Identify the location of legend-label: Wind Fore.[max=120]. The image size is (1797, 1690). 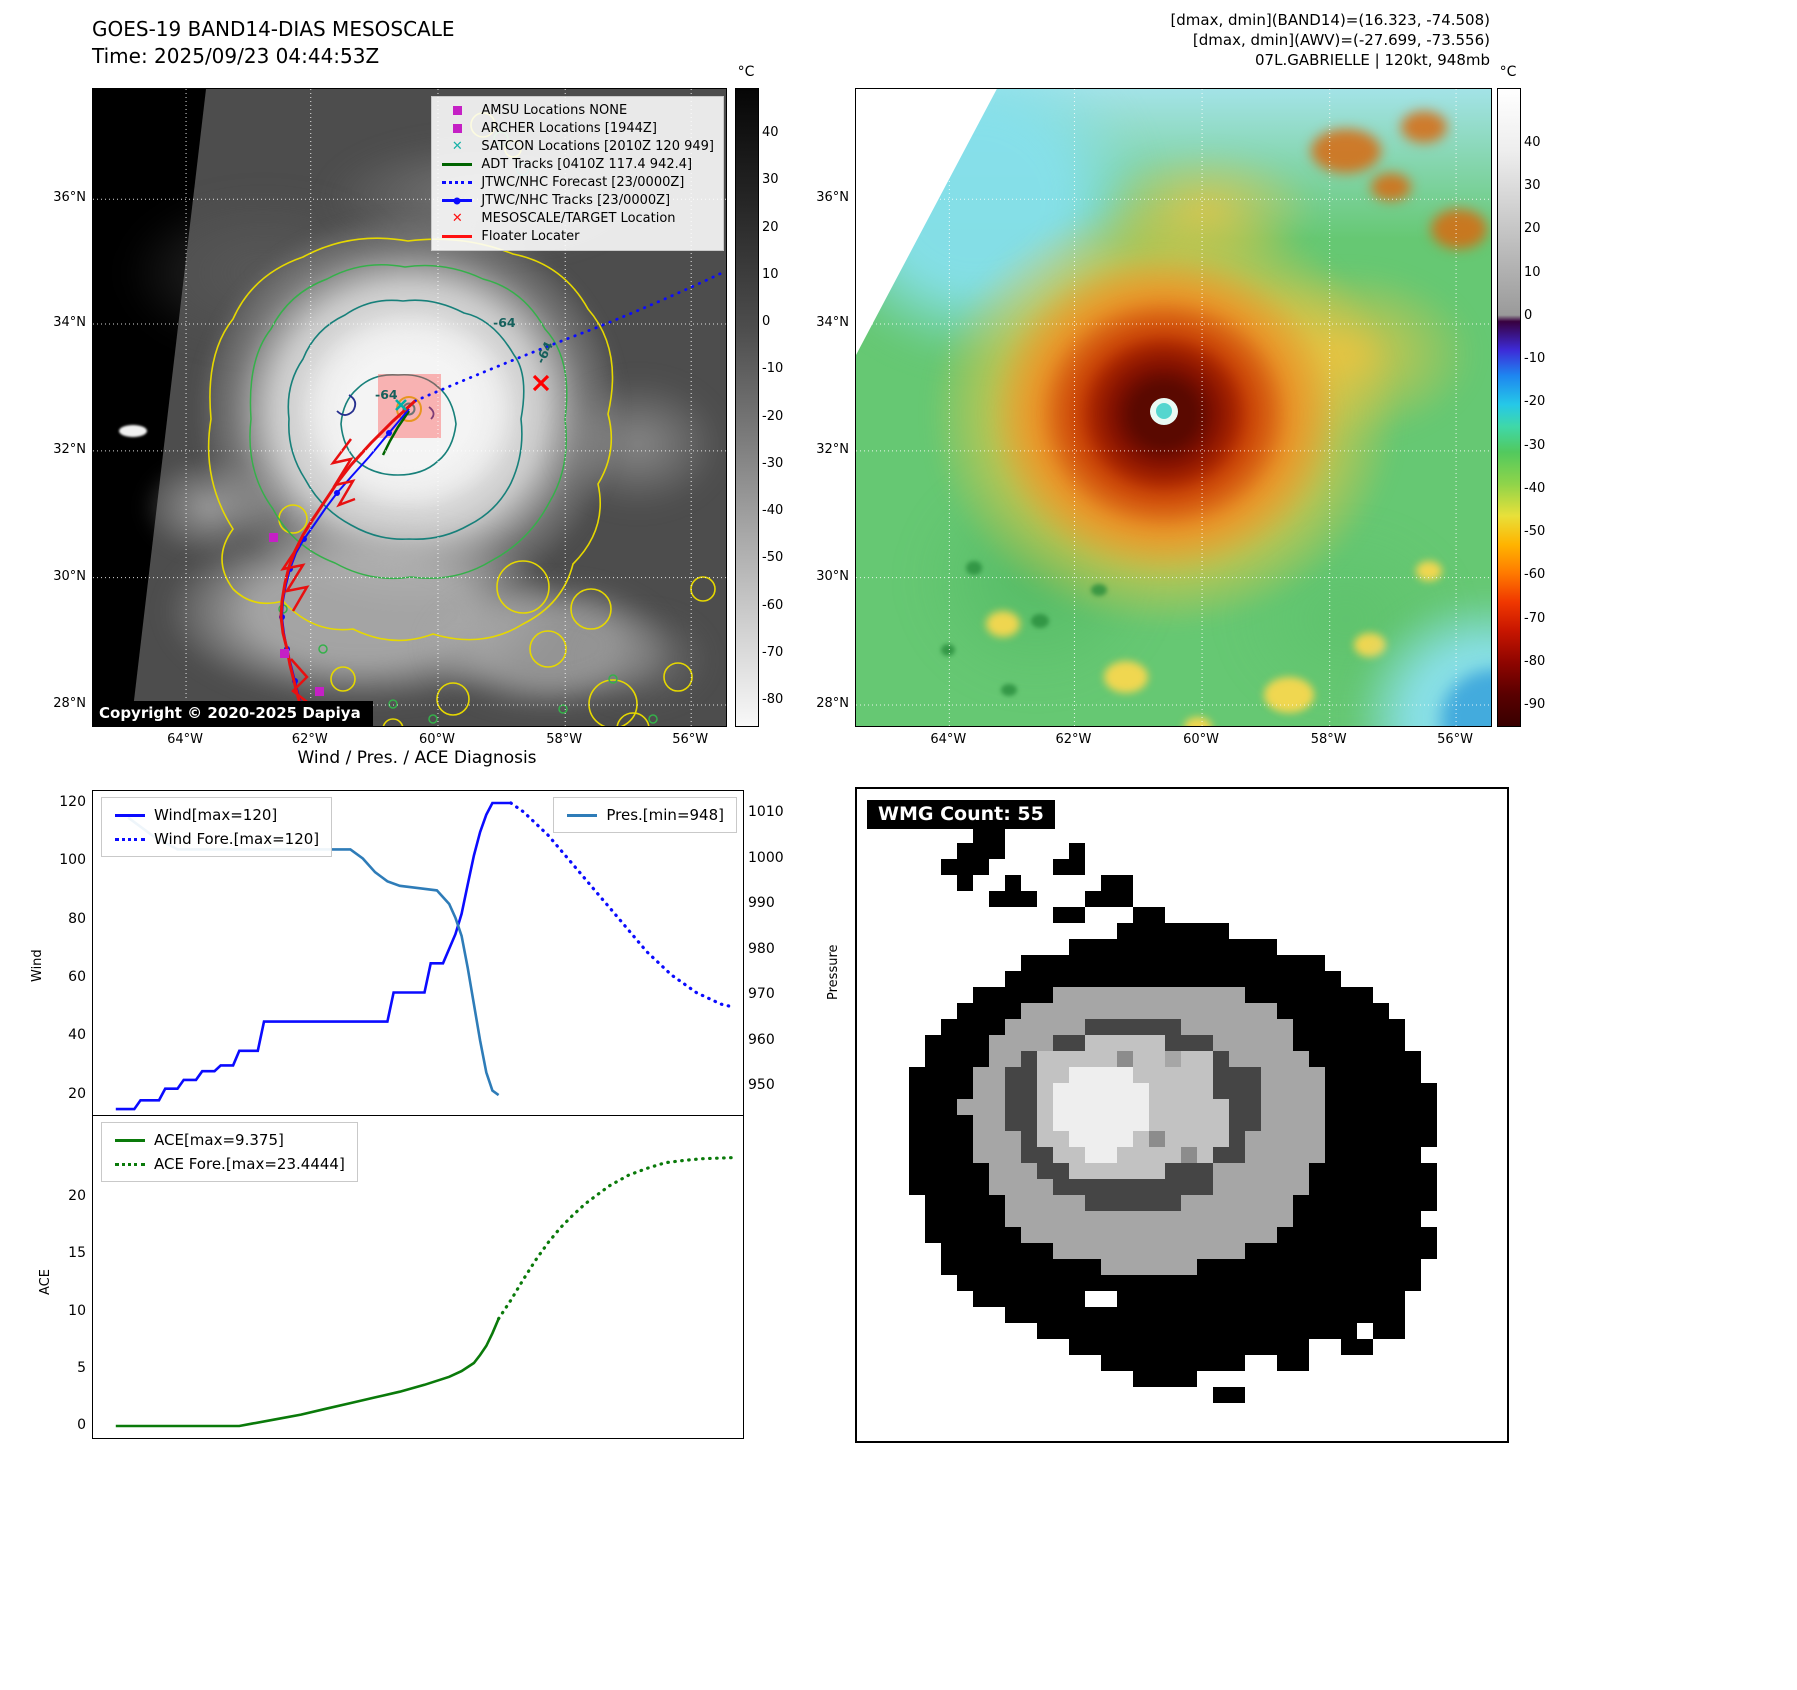
(237, 839).